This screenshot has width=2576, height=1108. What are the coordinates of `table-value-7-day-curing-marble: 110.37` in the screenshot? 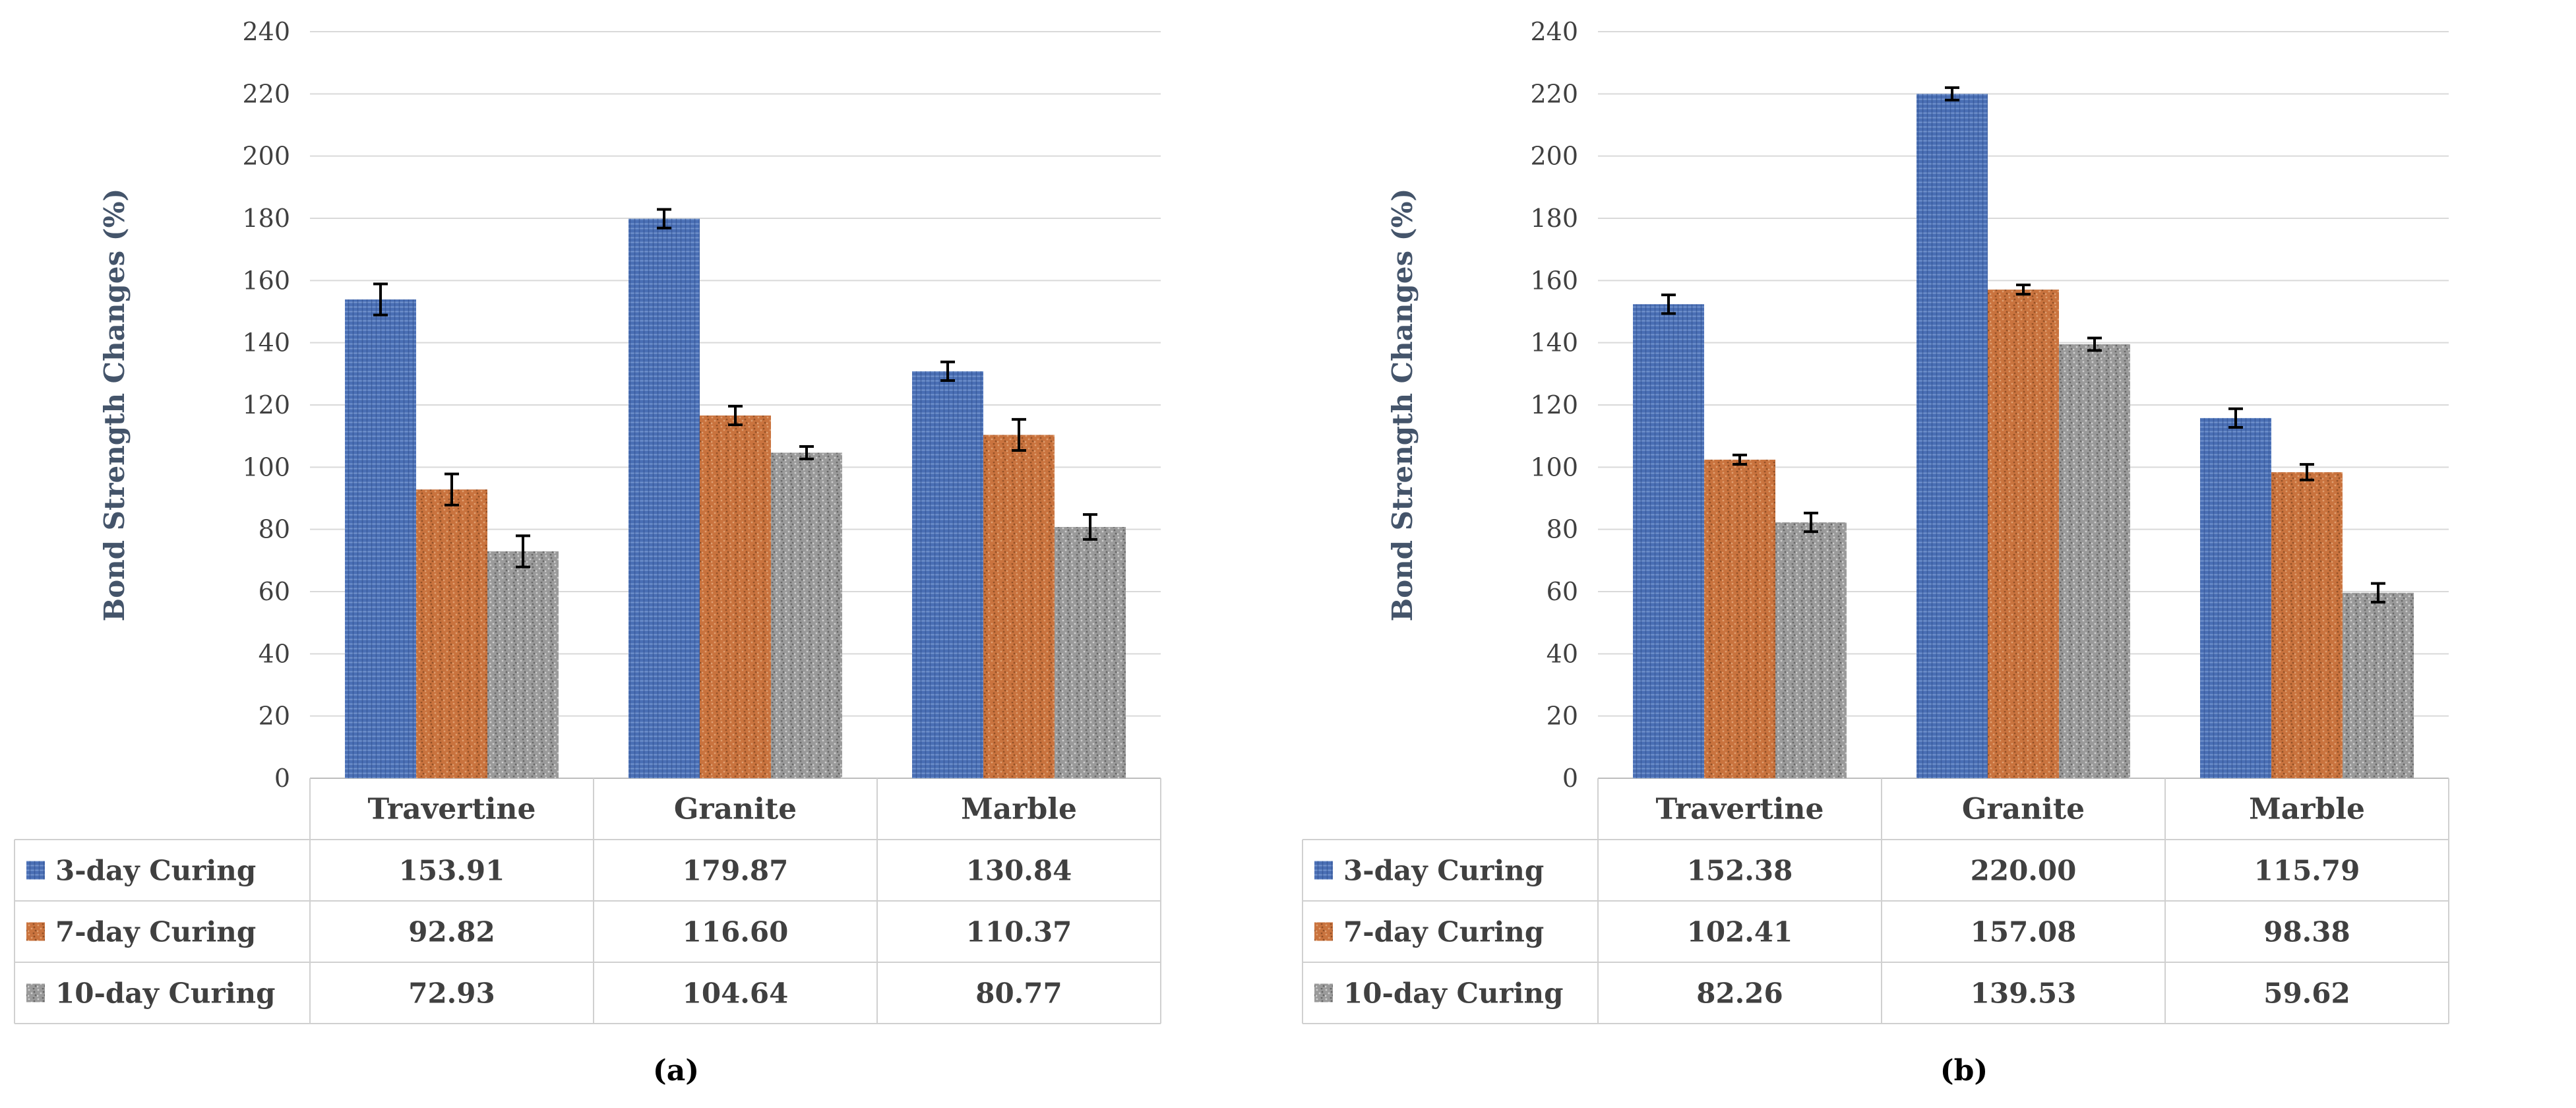 It's located at (1019, 932).